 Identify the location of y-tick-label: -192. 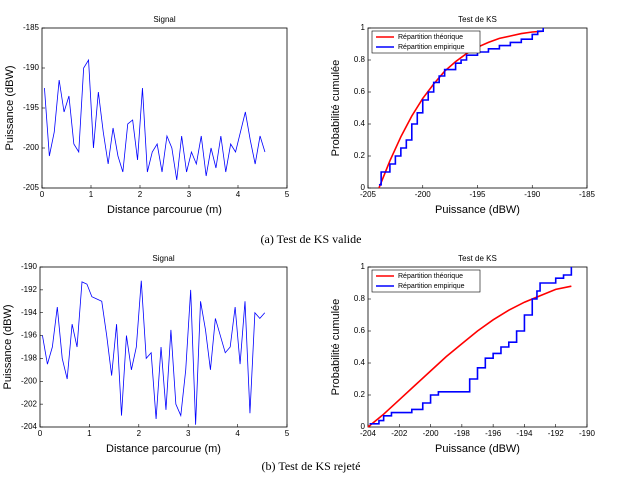
(29, 289).